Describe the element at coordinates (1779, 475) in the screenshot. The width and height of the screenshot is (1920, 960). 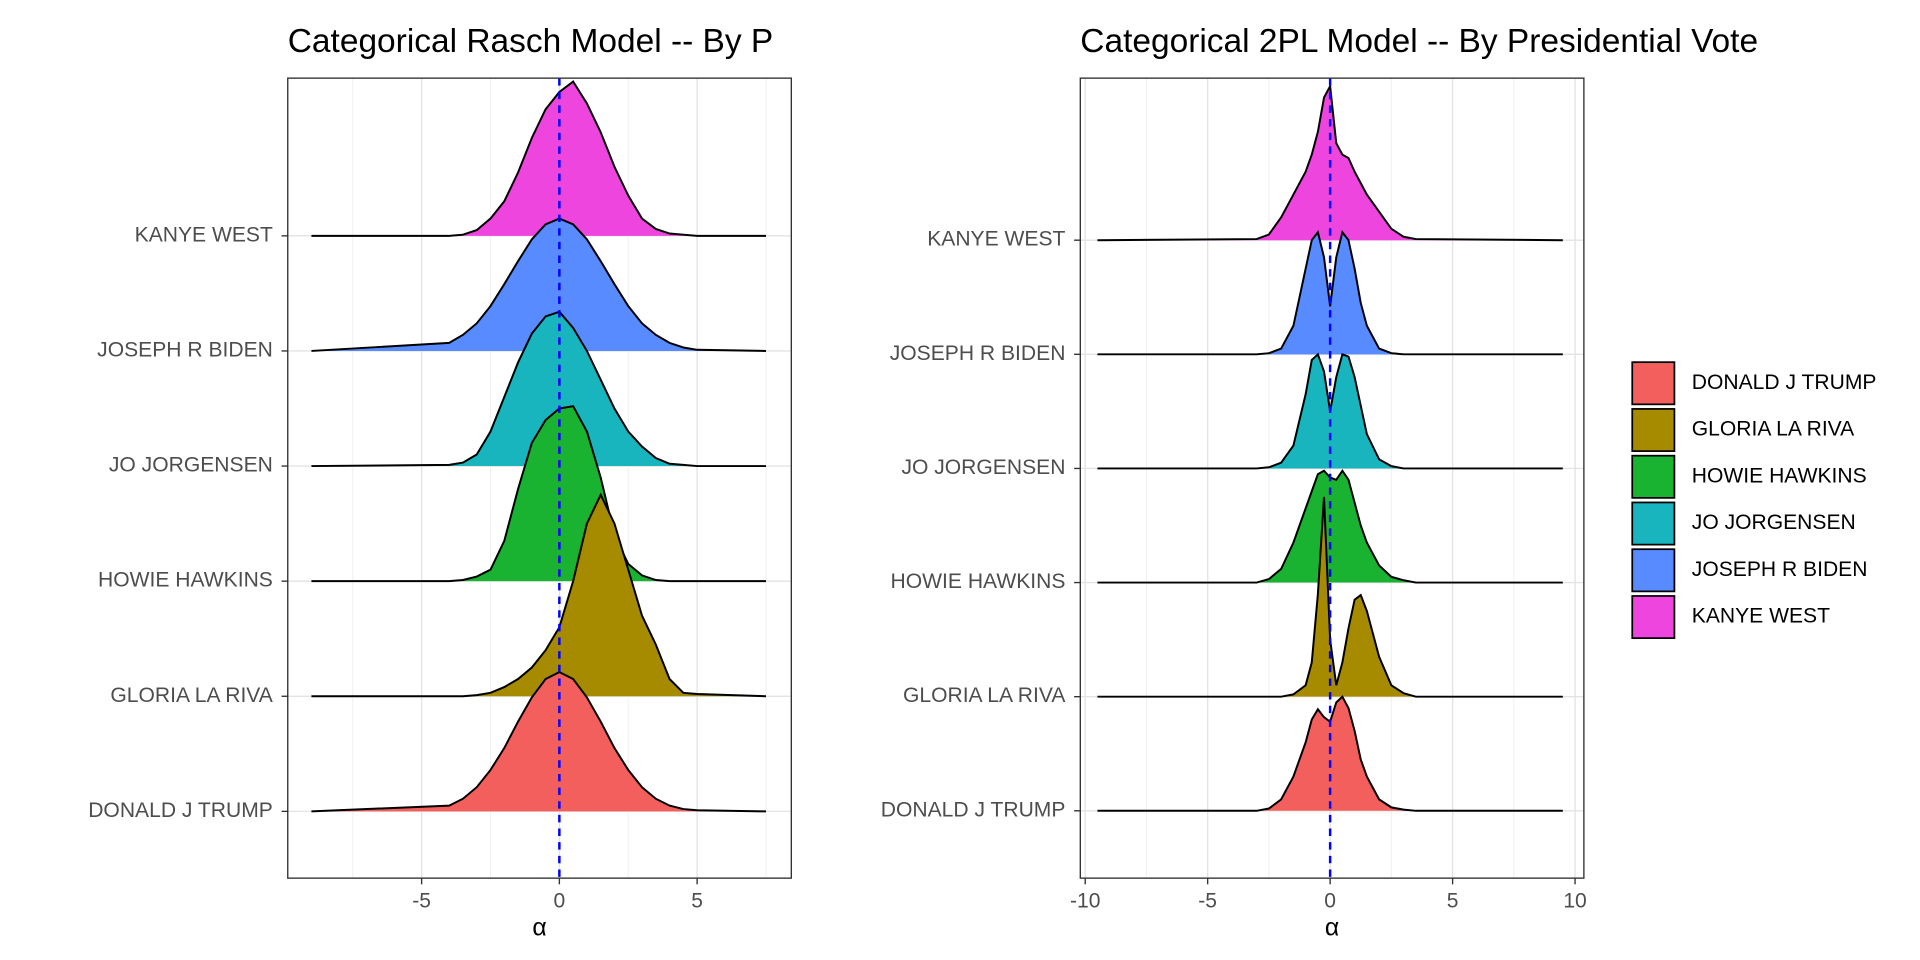
I see `legend-label: HOWIE HAWKINS` at that location.